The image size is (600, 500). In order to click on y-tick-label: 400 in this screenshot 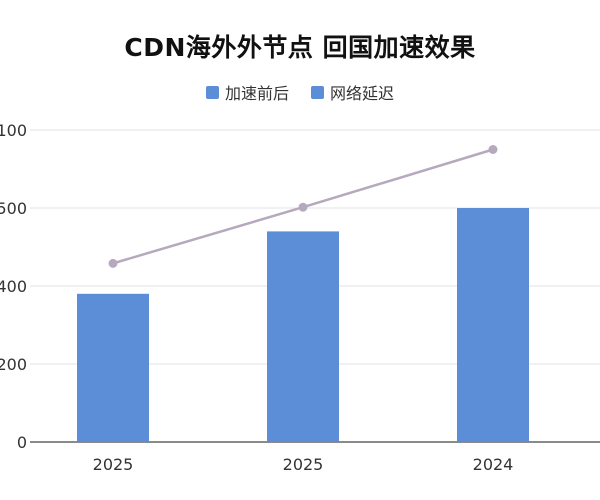, I will do `click(13, 286)`.